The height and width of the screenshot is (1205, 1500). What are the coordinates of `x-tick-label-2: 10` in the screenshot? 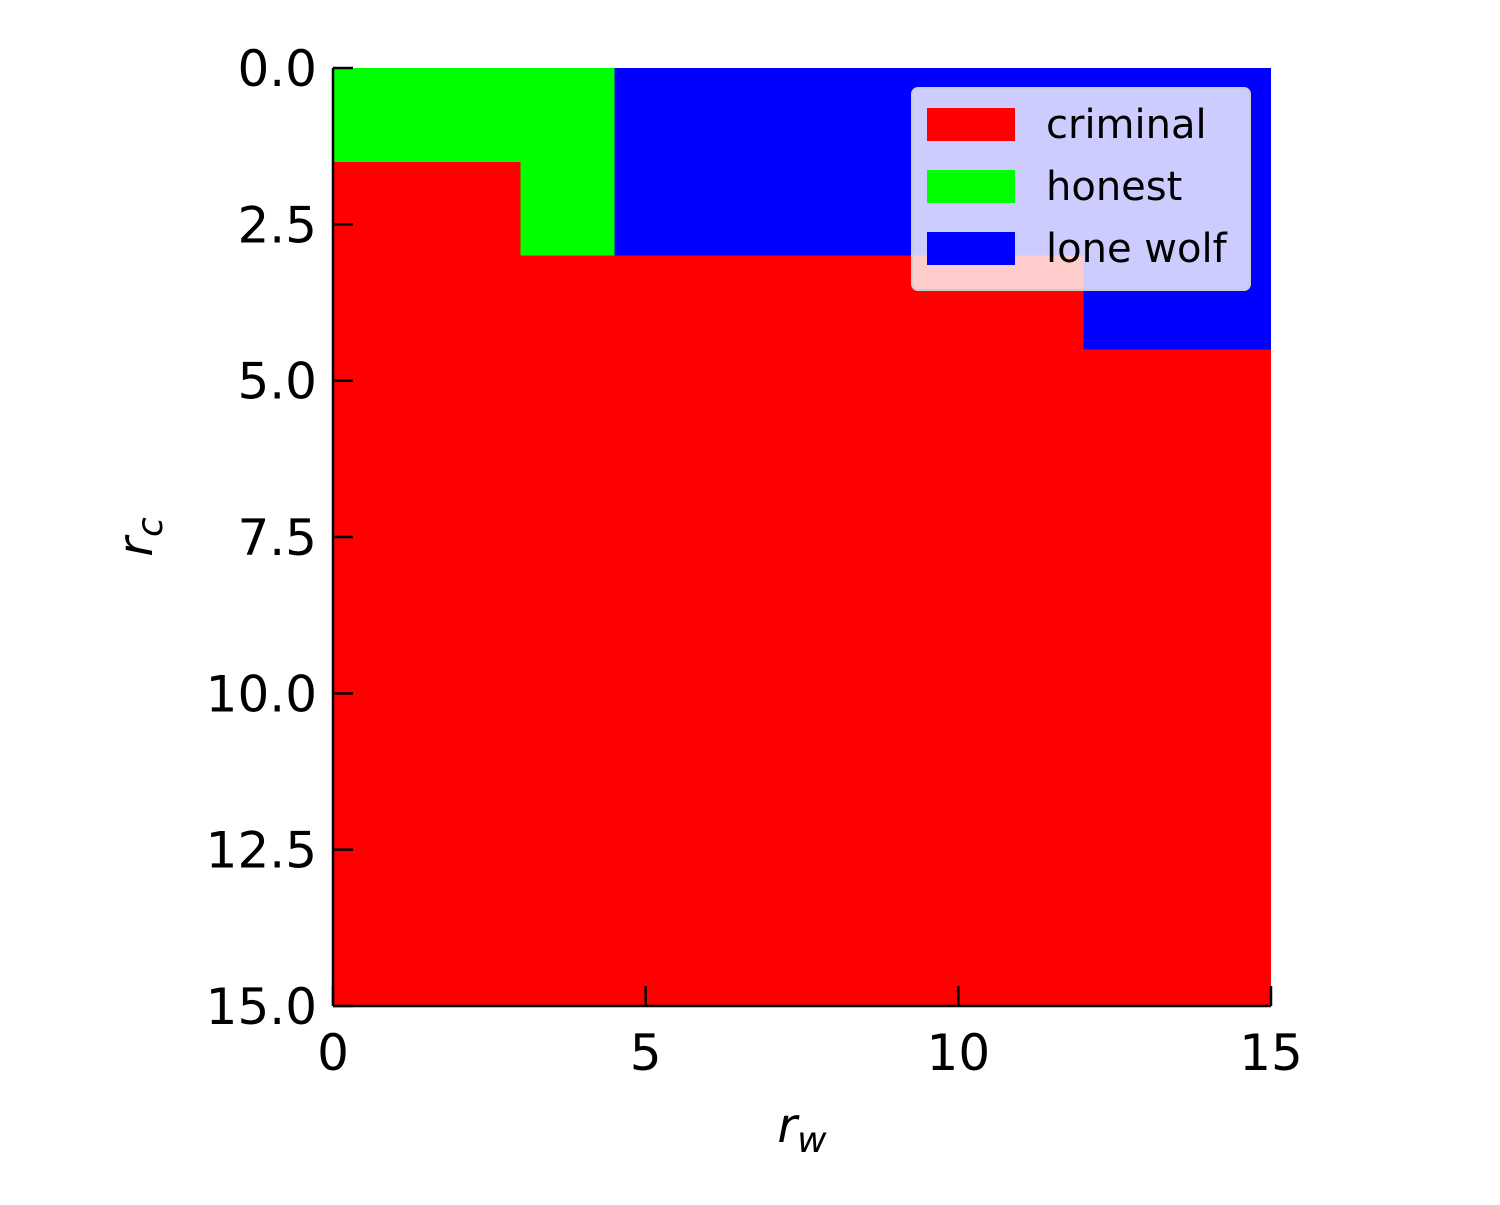 It's located at (959, 1053).